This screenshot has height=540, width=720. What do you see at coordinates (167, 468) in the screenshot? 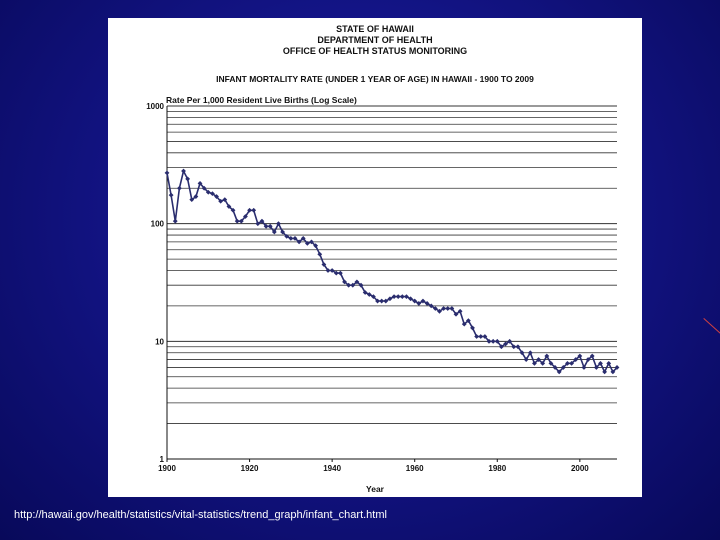
I see `x-tick-label: 1900` at bounding box center [167, 468].